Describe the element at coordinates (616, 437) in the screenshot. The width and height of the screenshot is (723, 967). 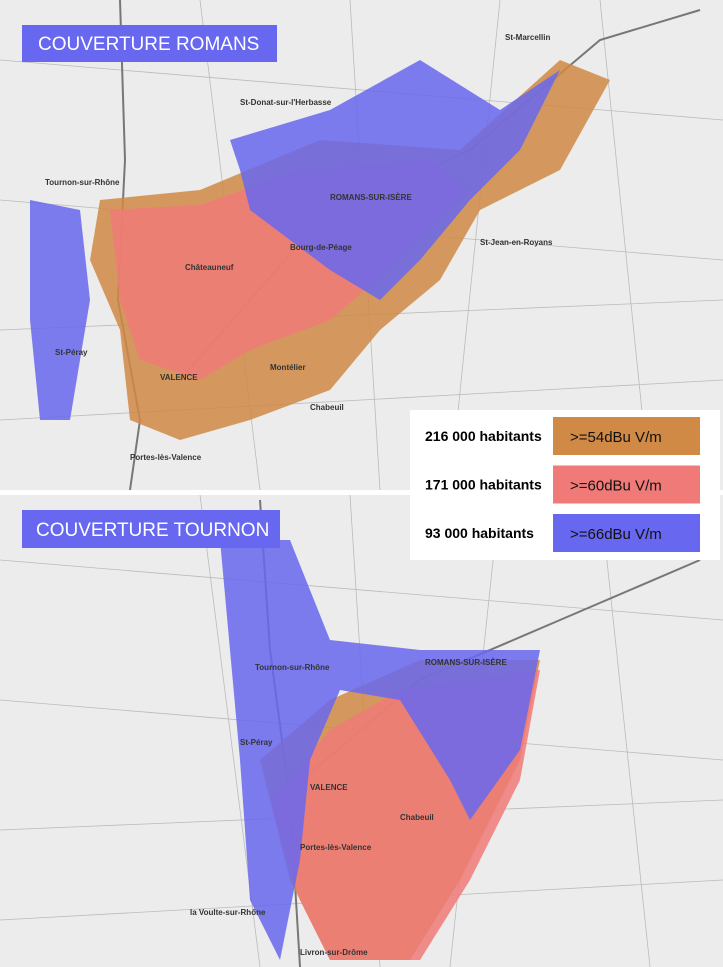
I see `legend-level: >=54dBu V/m` at that location.